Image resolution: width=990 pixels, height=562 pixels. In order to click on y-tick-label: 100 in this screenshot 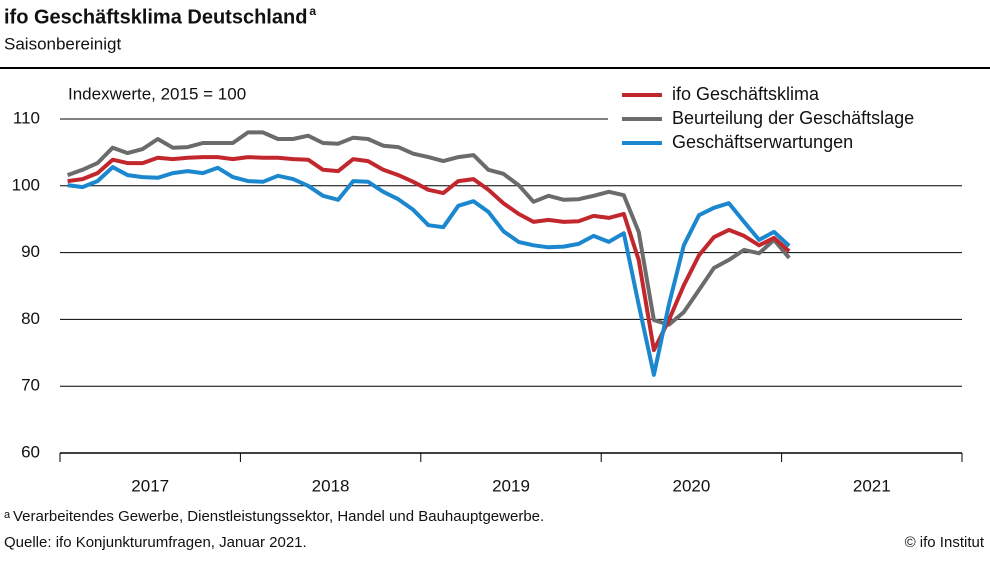, I will do `click(26, 184)`.